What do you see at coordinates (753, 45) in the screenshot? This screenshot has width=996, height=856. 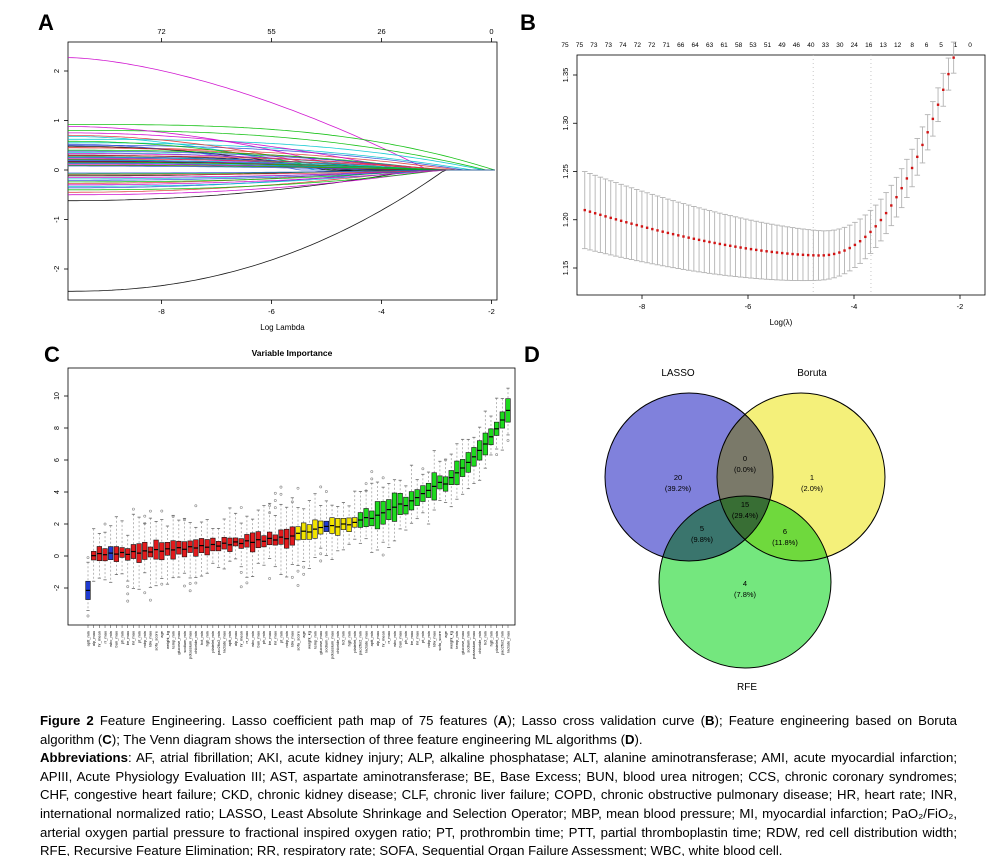 I see `top-axis-label: 53` at bounding box center [753, 45].